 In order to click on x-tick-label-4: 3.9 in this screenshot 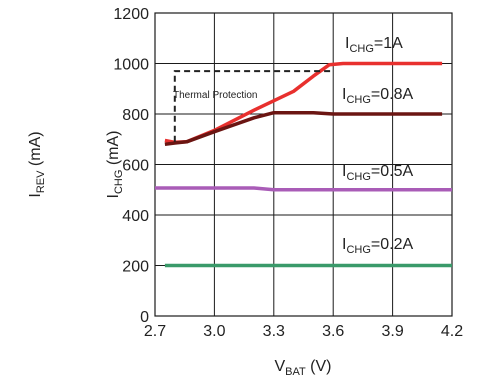, I will do `click(392, 331)`.